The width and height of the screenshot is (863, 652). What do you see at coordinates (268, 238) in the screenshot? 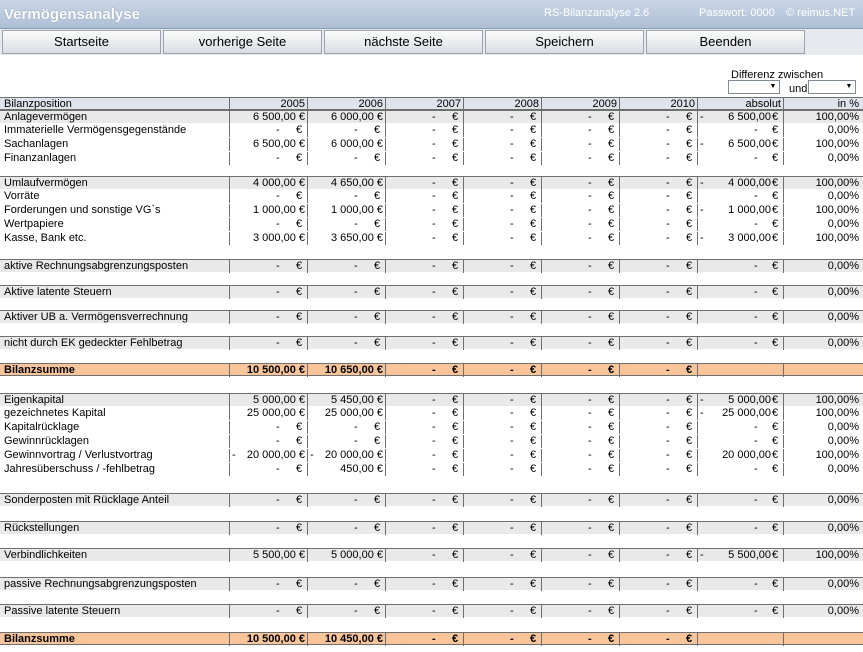
I see `value-cell: 3 000,00 €` at bounding box center [268, 238].